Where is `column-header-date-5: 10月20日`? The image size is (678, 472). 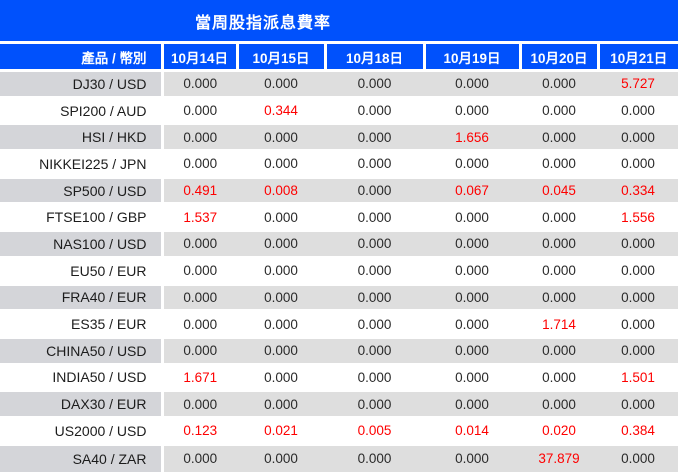
column-header-date-5: 10月20日 is located at coordinates (558, 56).